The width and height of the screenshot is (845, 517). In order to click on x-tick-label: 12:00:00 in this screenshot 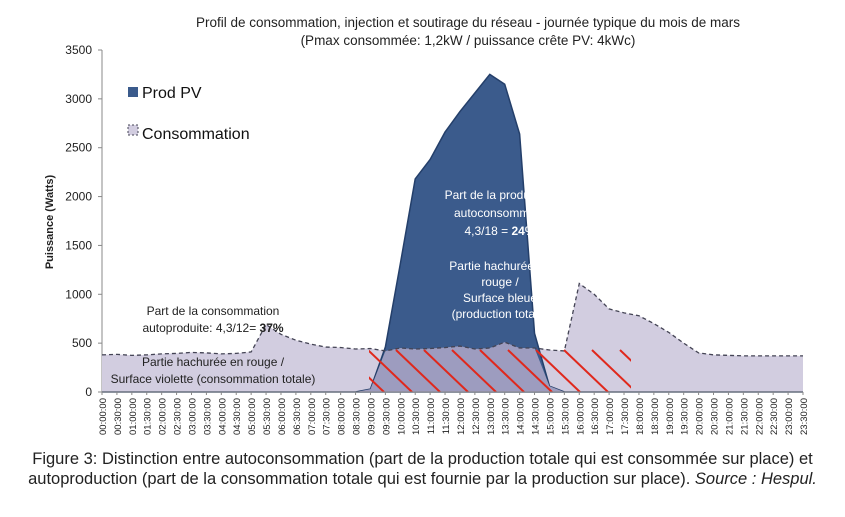, I will do `click(461, 416)`.